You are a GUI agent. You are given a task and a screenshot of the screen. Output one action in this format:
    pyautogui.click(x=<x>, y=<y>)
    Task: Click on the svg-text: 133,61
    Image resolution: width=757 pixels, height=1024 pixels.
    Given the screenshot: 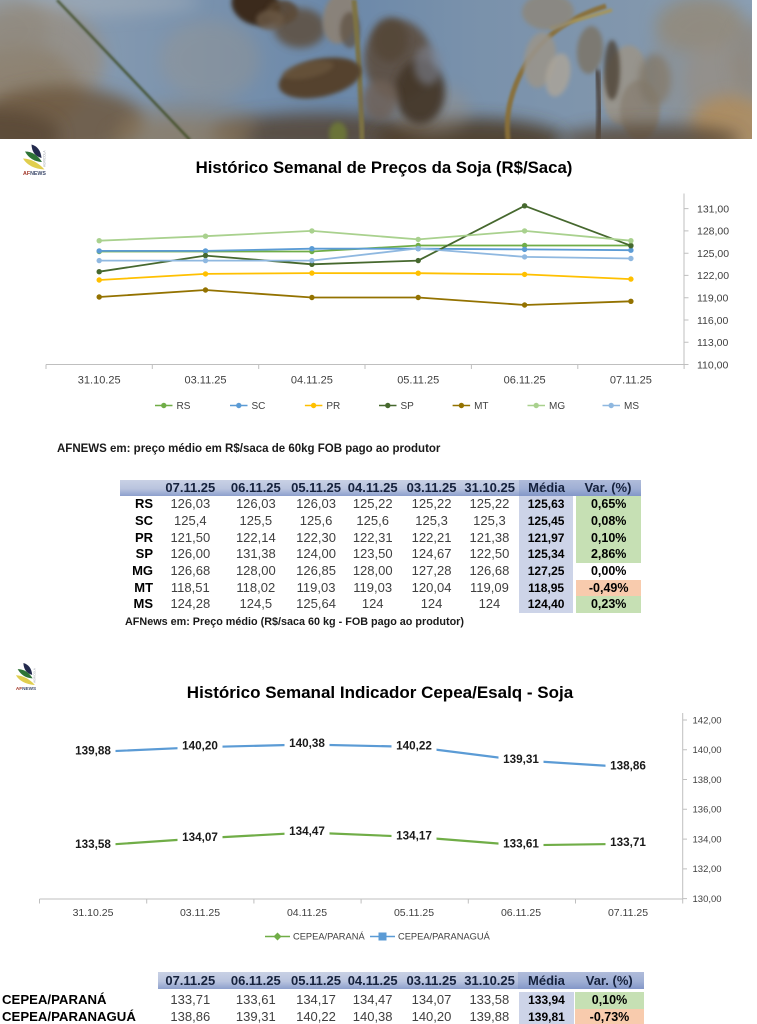 What is the action you would take?
    pyautogui.click(x=521, y=844)
    